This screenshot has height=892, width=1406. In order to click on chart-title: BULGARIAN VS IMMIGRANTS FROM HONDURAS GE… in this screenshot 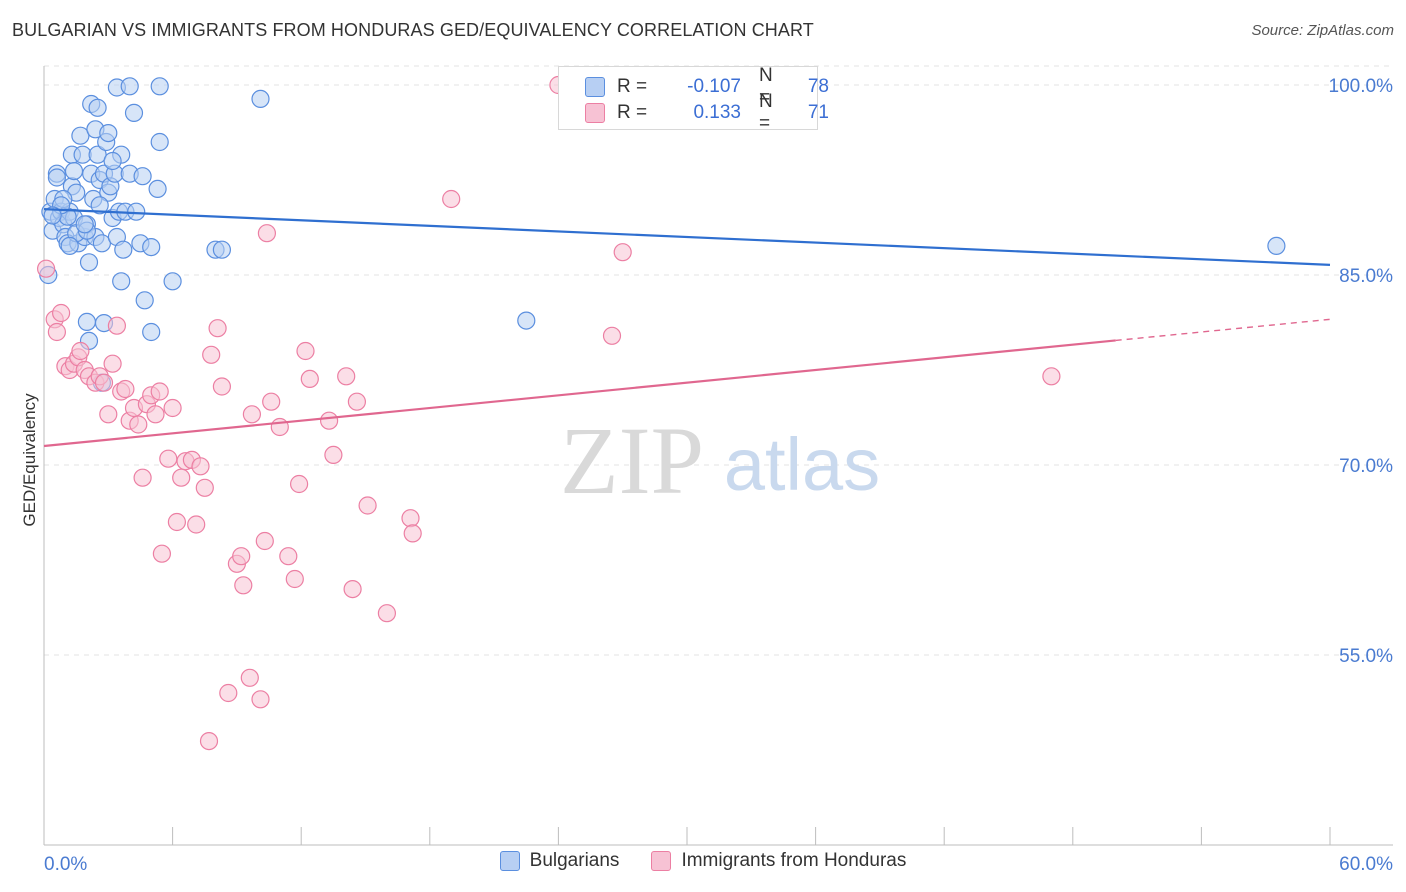, I will do `click(413, 30)`.